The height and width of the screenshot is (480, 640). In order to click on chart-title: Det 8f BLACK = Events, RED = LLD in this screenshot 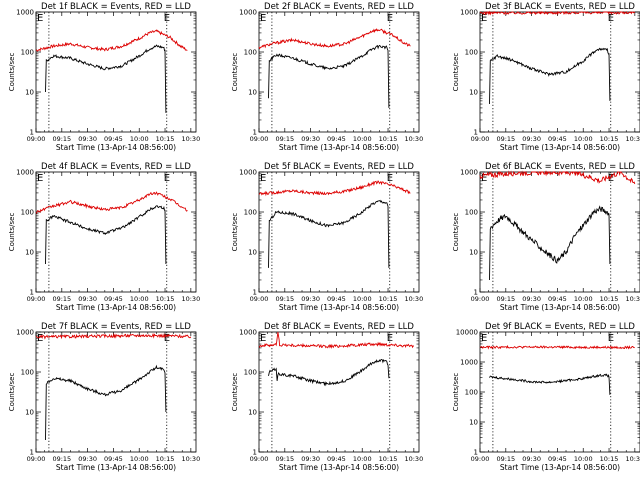, I will do `click(339, 327)`.